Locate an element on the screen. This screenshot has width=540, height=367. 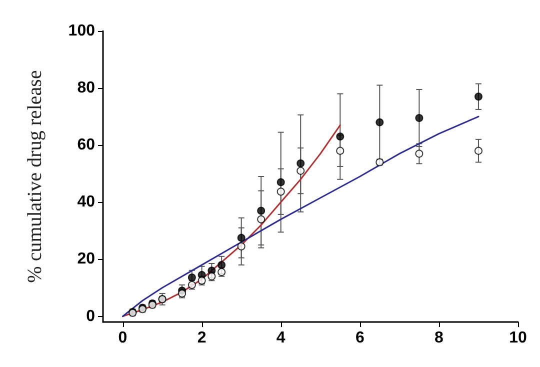
x-tick-label: 4 is located at coordinates (281, 338).